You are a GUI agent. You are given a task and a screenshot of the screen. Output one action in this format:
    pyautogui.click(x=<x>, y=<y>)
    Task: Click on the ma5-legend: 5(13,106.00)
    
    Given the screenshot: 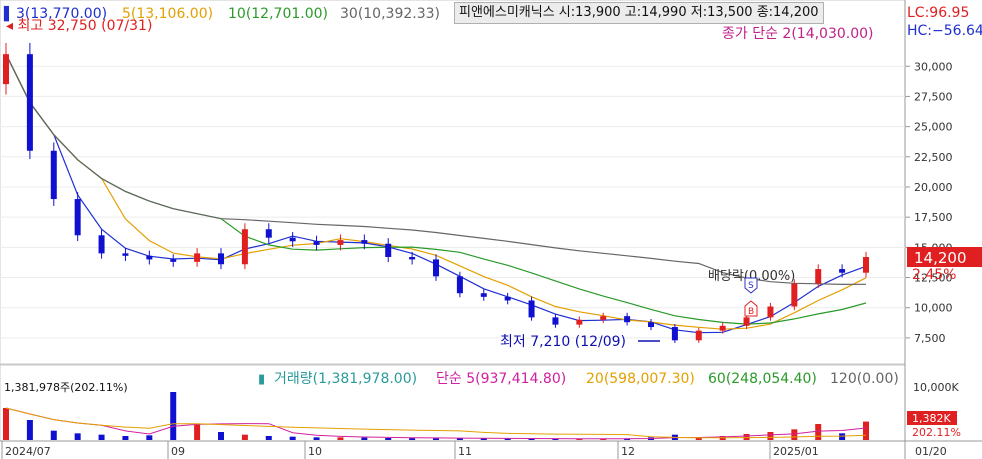 What is the action you would take?
    pyautogui.click(x=167, y=14)
    